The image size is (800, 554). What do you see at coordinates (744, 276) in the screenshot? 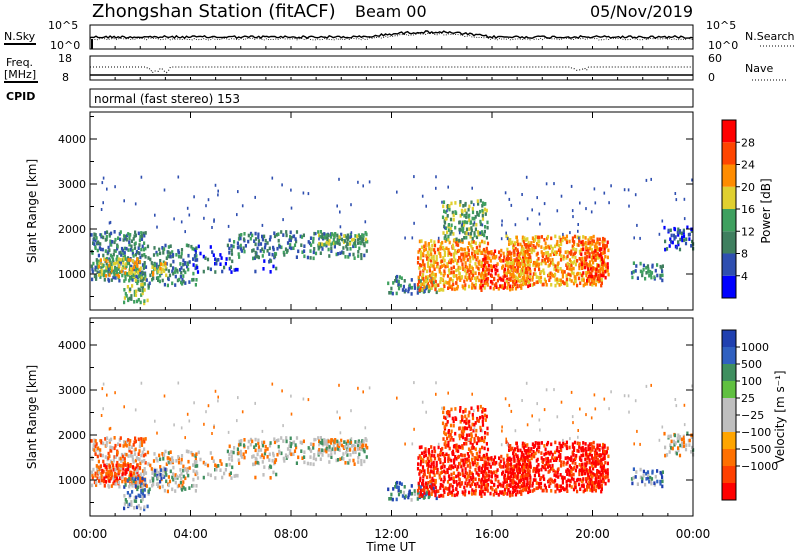
I see `colorbar-tick-label: 4` at bounding box center [744, 276].